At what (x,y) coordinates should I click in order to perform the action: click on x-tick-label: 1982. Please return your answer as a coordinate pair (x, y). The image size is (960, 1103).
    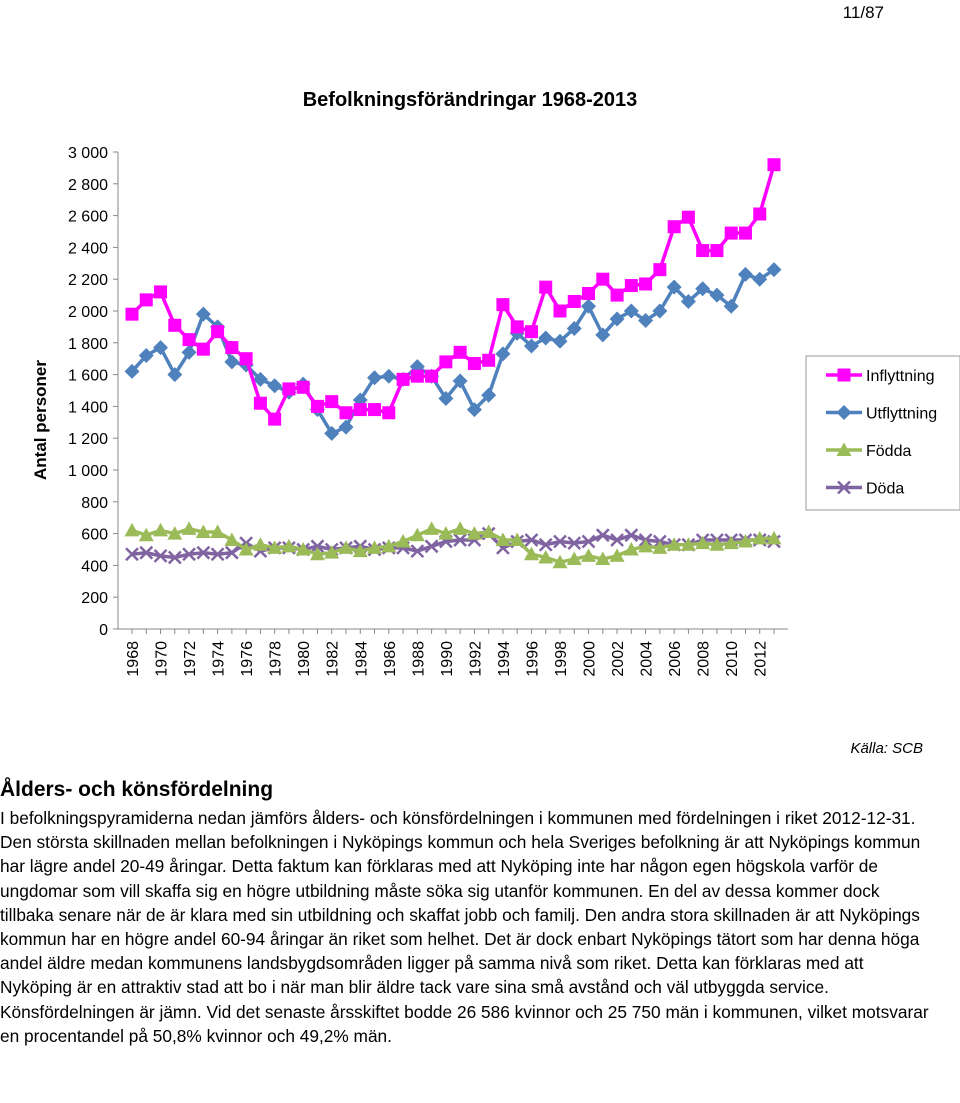
    Looking at the image, I should click on (333, 659).